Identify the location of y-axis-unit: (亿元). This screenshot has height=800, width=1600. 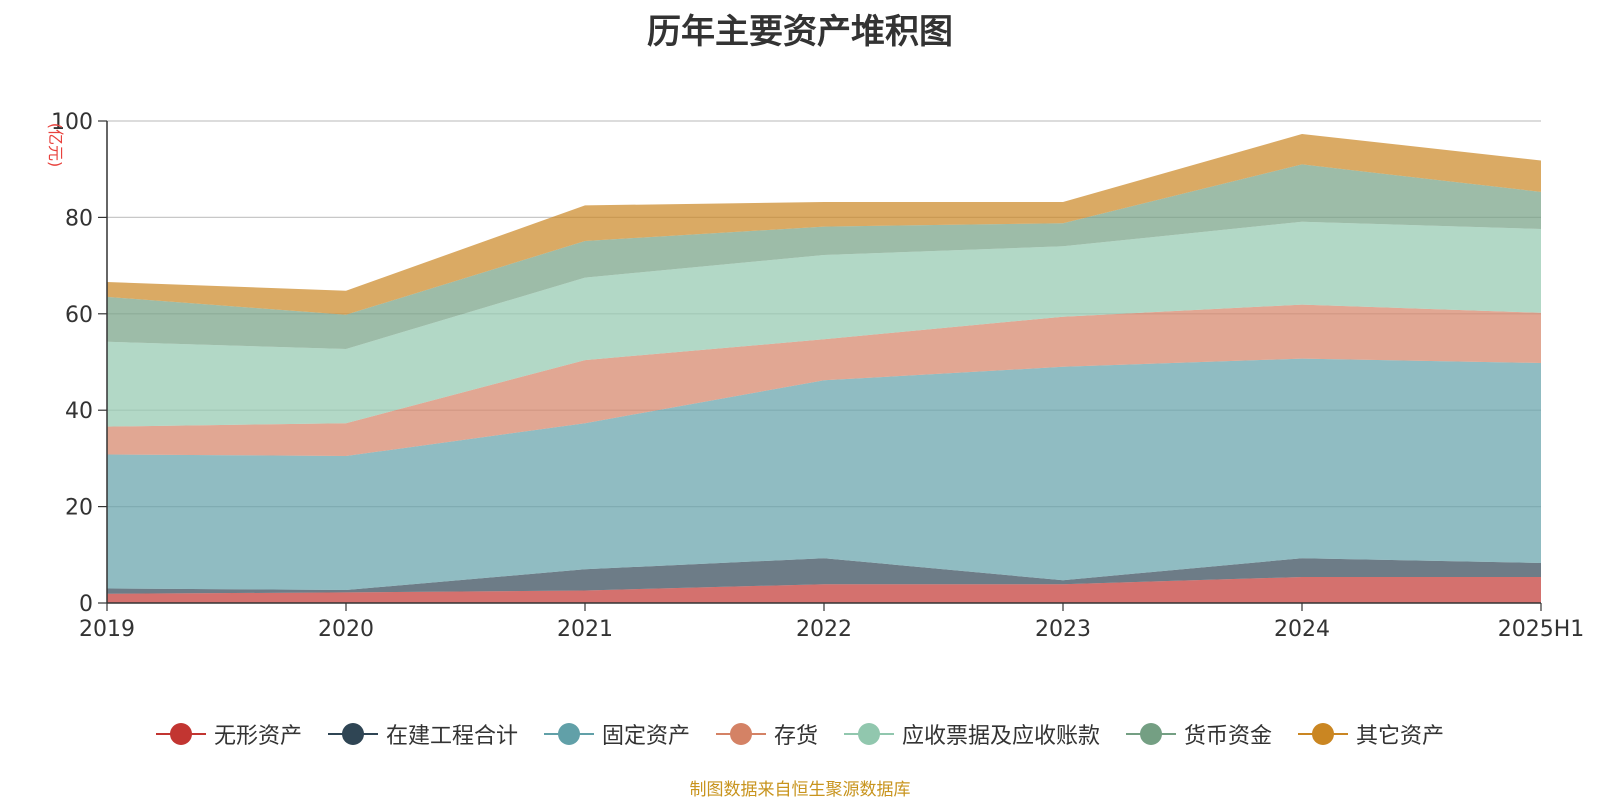
(55, 145).